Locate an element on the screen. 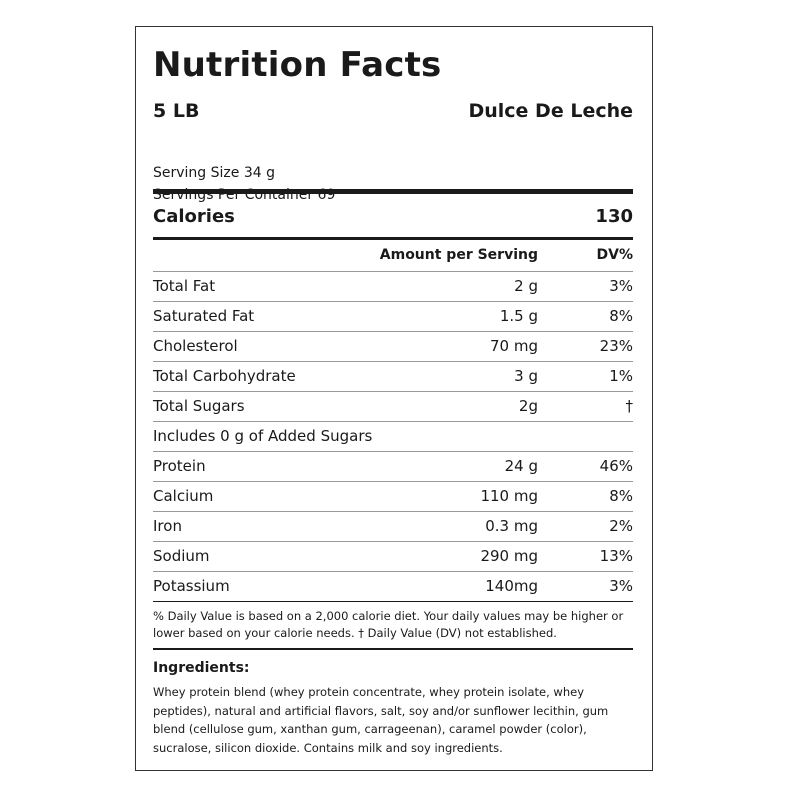 The image size is (800, 800). nutrient-row: Calcium 110 mg 8% is located at coordinates (393, 496).